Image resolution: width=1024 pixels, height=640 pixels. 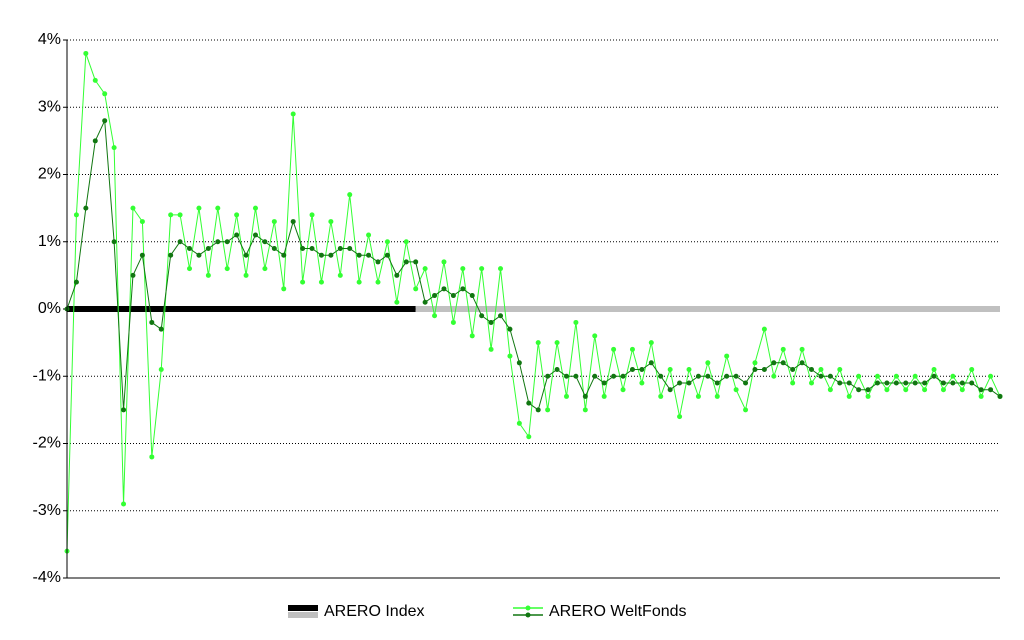 I want to click on y-tick-label: -1%, so click(x=47, y=375).